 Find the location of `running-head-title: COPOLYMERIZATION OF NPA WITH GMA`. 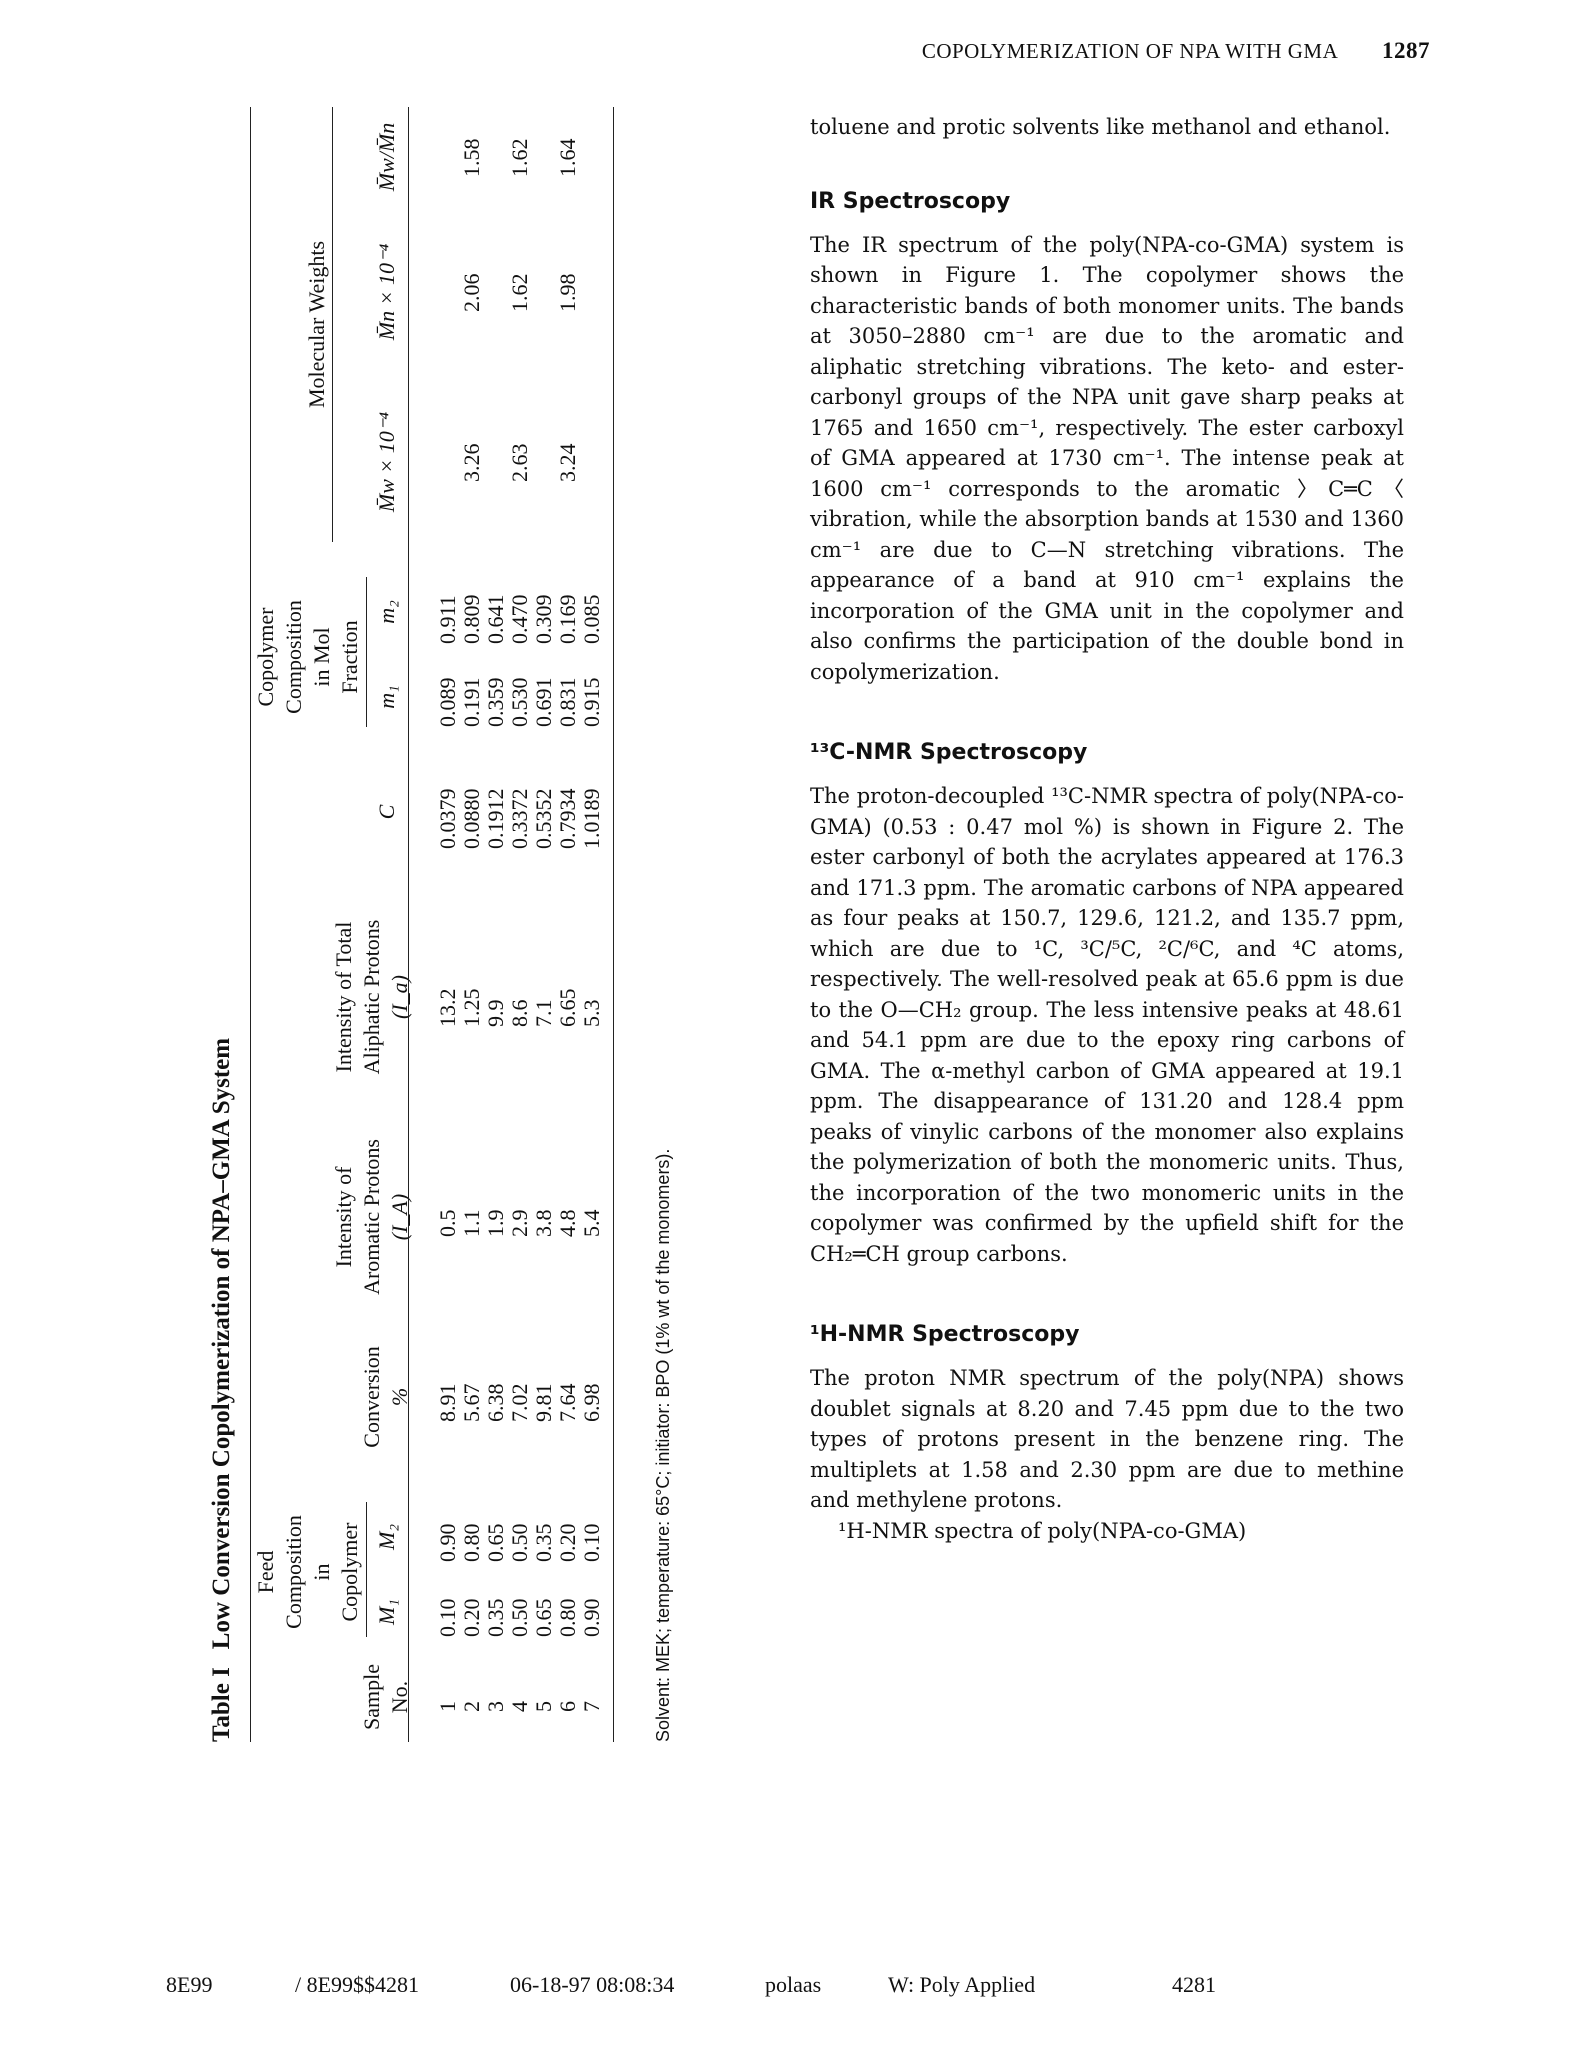

running-head-title: COPOLYMERIZATION OF NPA WITH GMA is located at coordinates (1130, 51).